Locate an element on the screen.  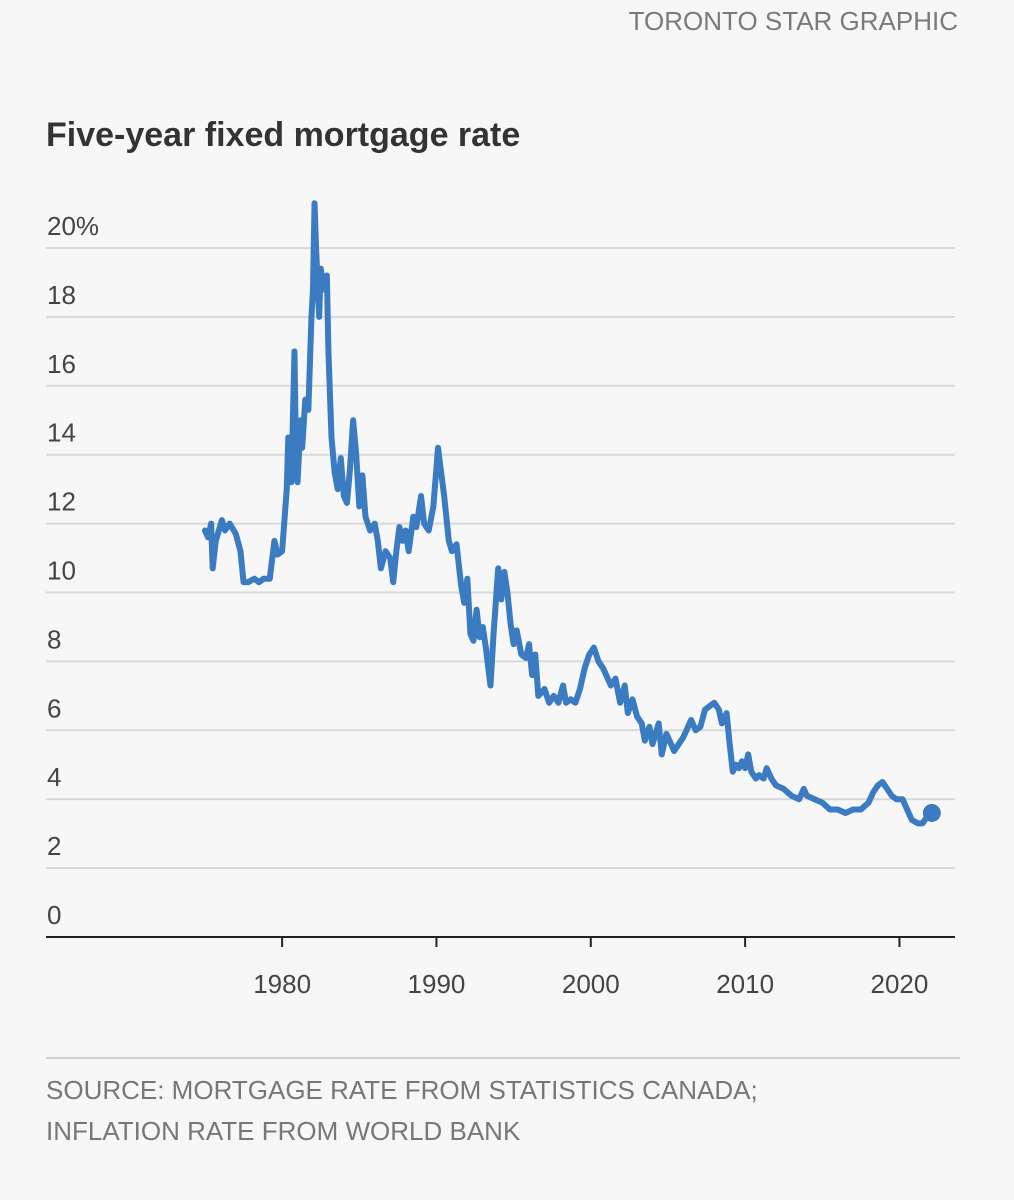
y-tick-label: 12 is located at coordinates (61, 502).